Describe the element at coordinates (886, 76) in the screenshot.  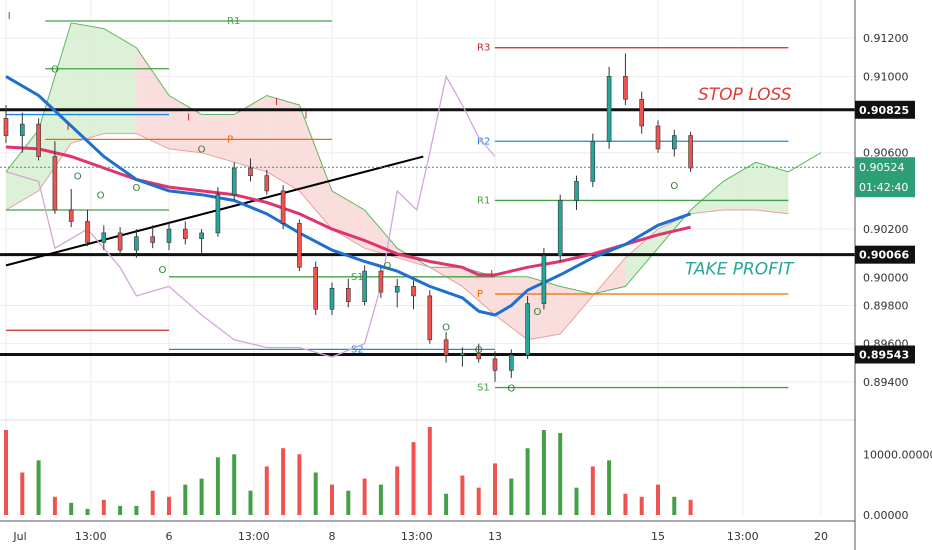
I see `price-tick-label: 0.91000` at that location.